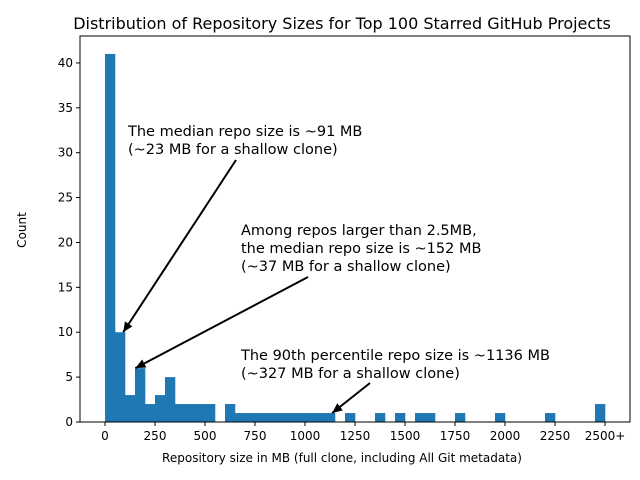  What do you see at coordinates (65, 63) in the screenshot?
I see `y-tick-label: 40` at bounding box center [65, 63].